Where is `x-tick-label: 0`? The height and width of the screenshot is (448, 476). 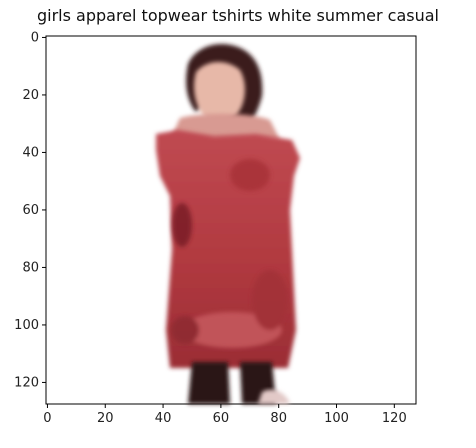 x-tick-label: 0 is located at coordinates (47, 418).